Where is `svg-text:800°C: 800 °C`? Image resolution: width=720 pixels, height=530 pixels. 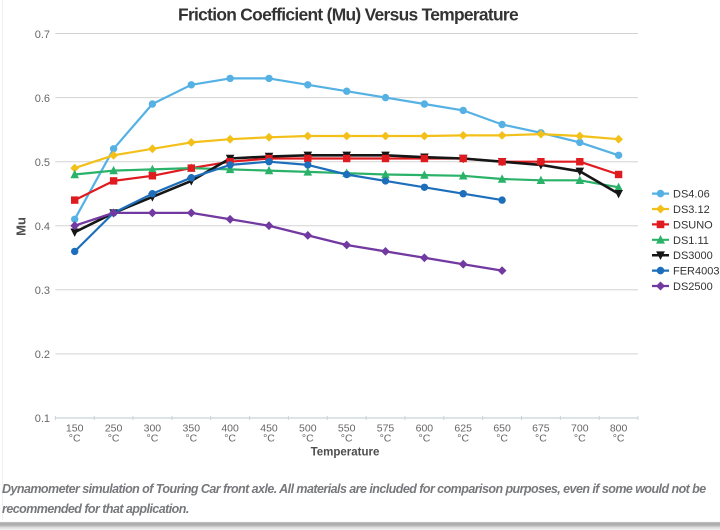 svg-text:800°C: 800 °C is located at coordinates (619, 434).